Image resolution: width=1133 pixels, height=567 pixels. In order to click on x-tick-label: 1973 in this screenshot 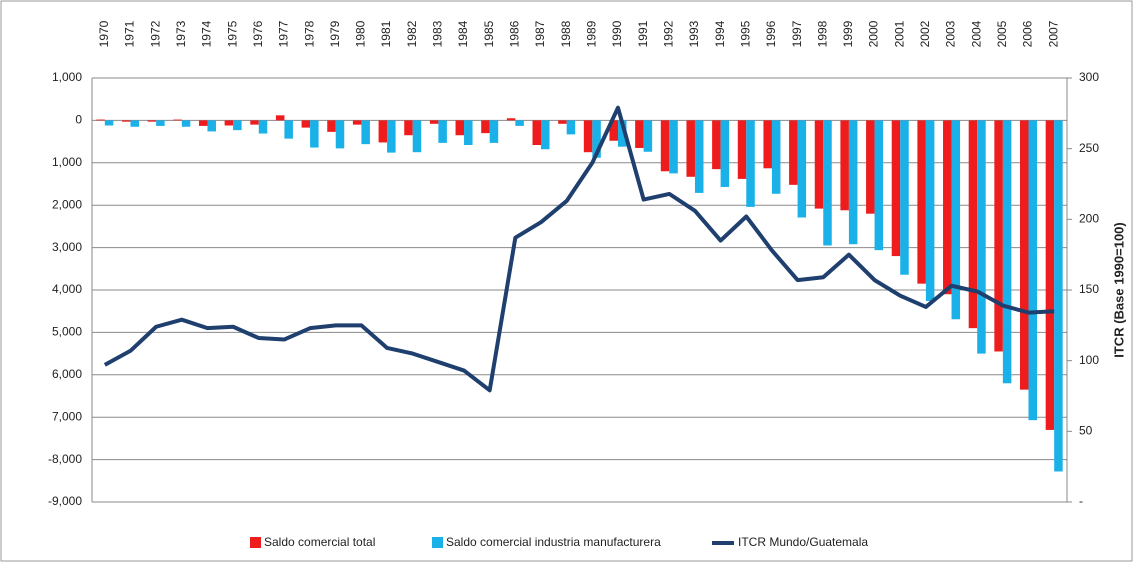, I will do `click(181, 33)`.